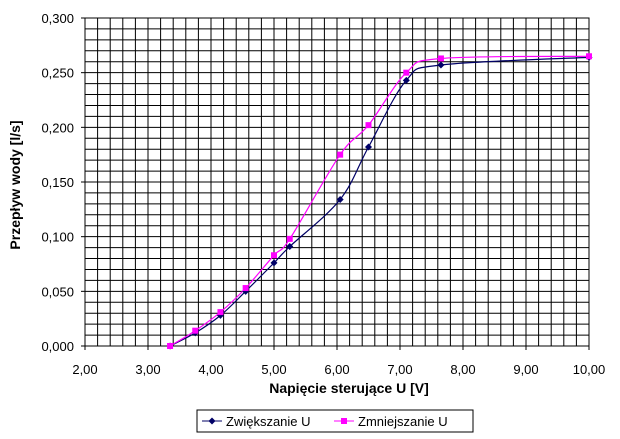  Describe the element at coordinates (403, 421) in the screenshot. I see `legend-label-zmniejszanie: Zmniejszanie U` at that location.